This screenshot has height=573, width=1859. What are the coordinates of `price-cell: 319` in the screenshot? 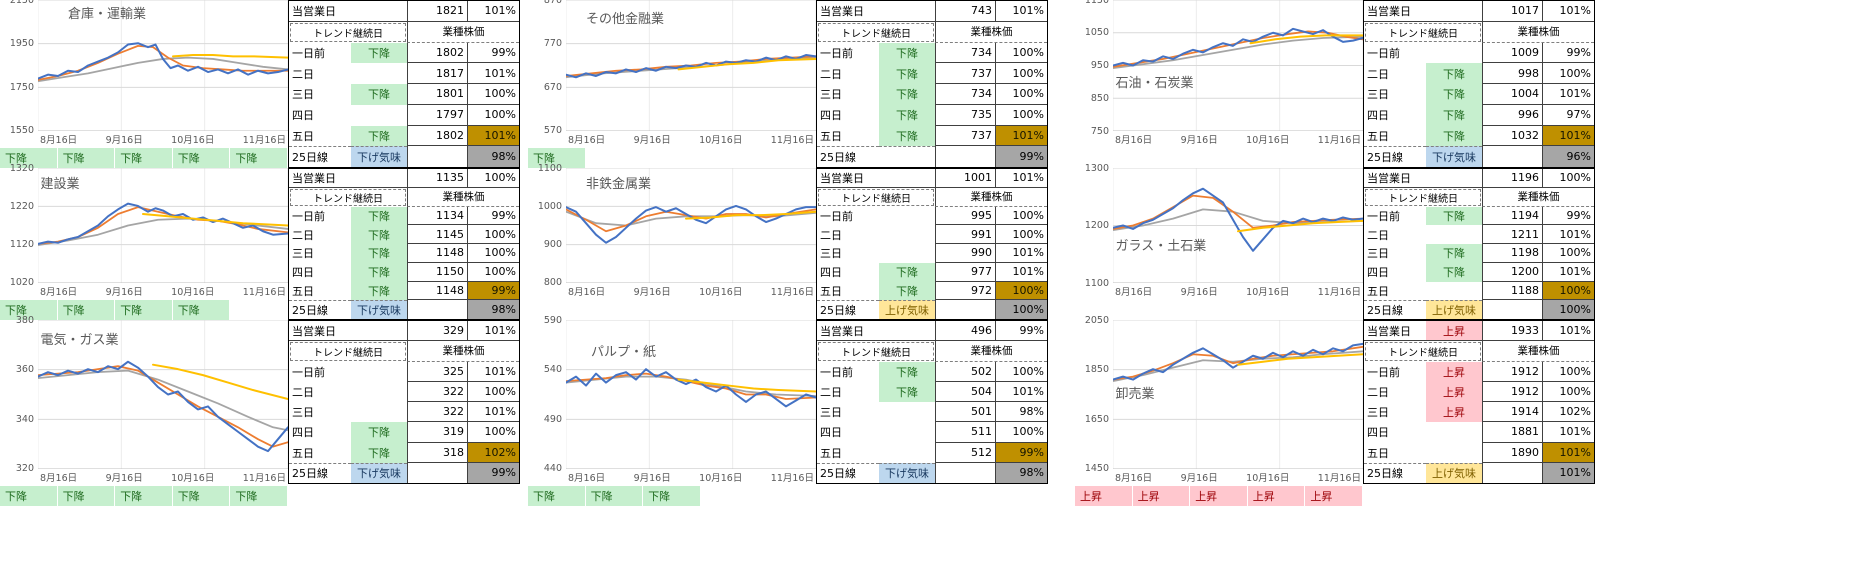 It's located at (437, 432).